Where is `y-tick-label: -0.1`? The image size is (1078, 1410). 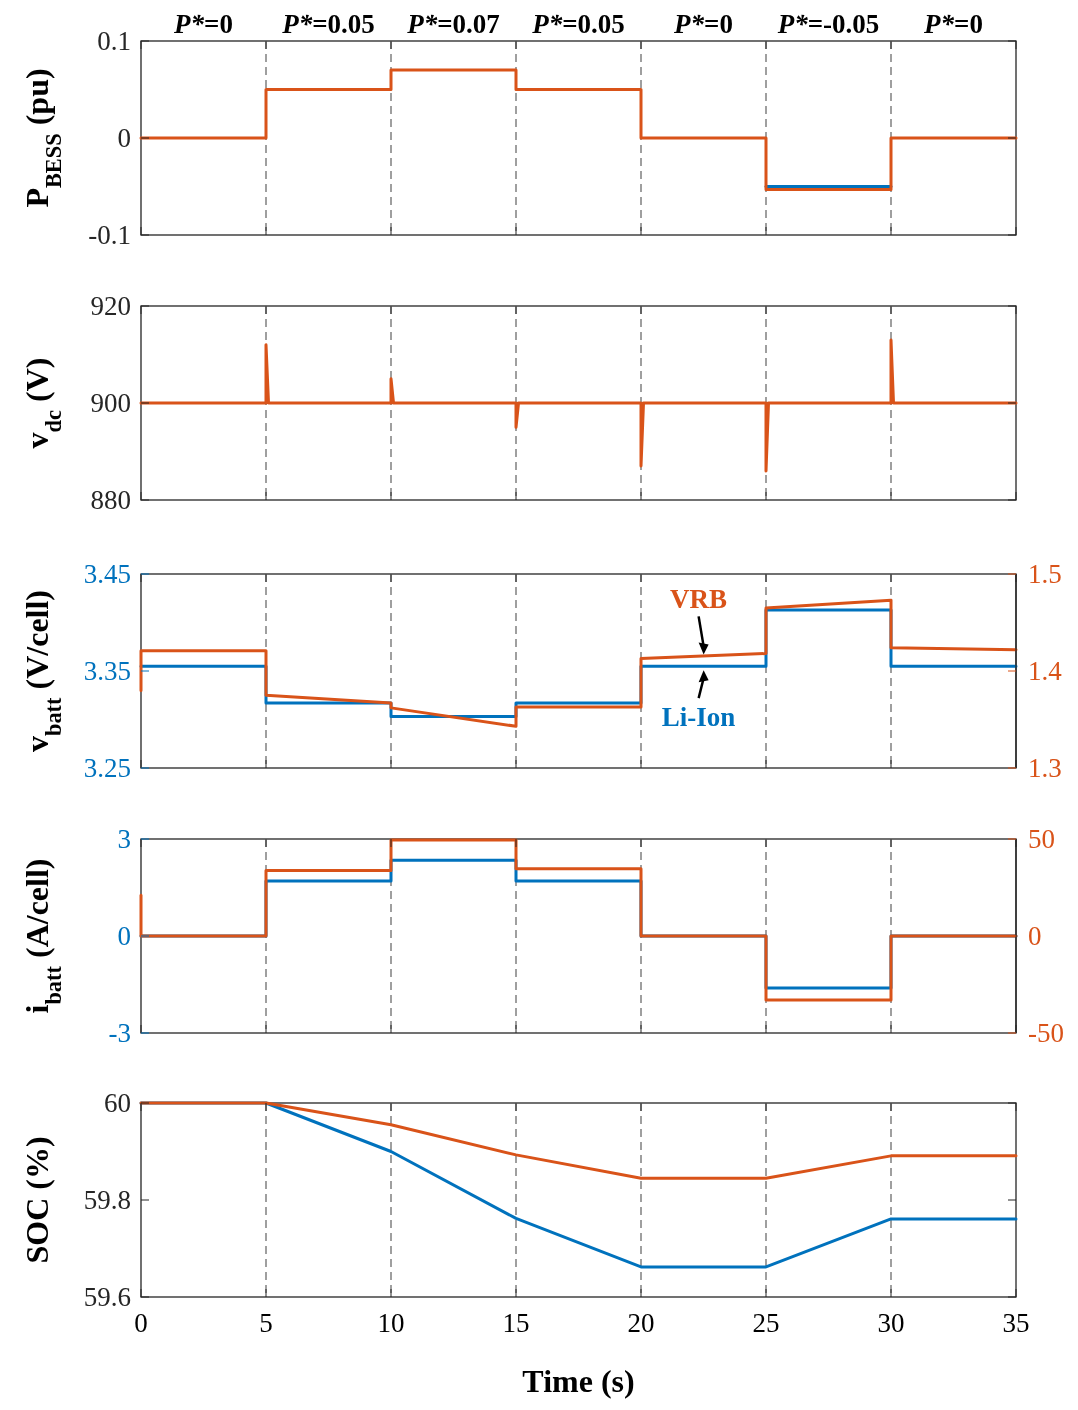 y-tick-label: -0.1 is located at coordinates (109, 235).